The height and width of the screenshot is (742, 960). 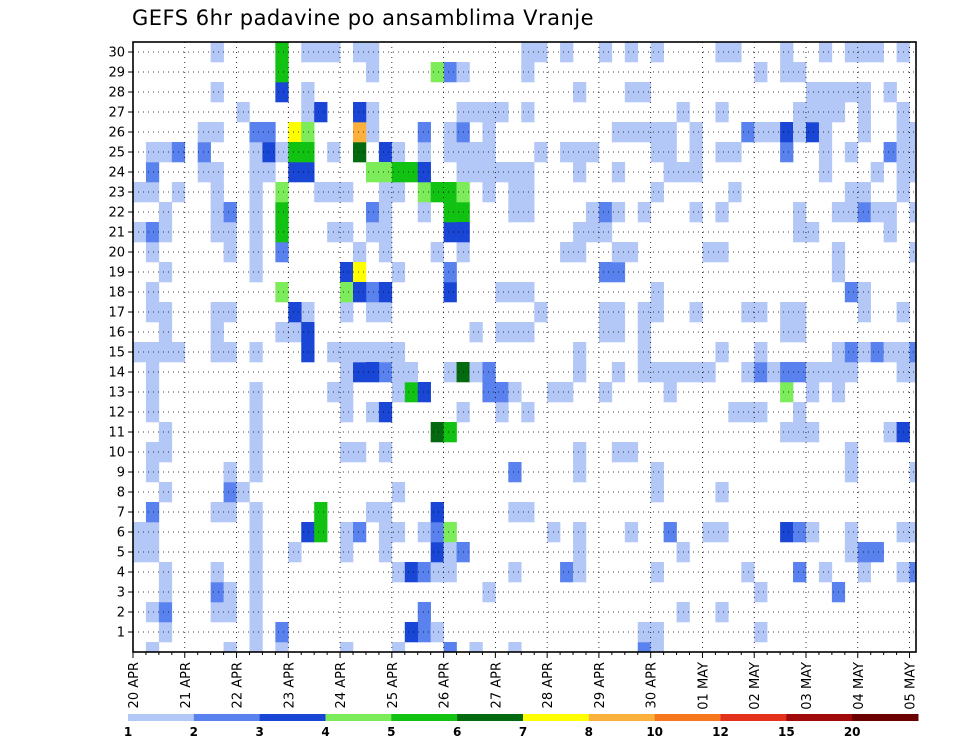 I want to click on x-tick-label: 24 APR, so click(x=341, y=685).